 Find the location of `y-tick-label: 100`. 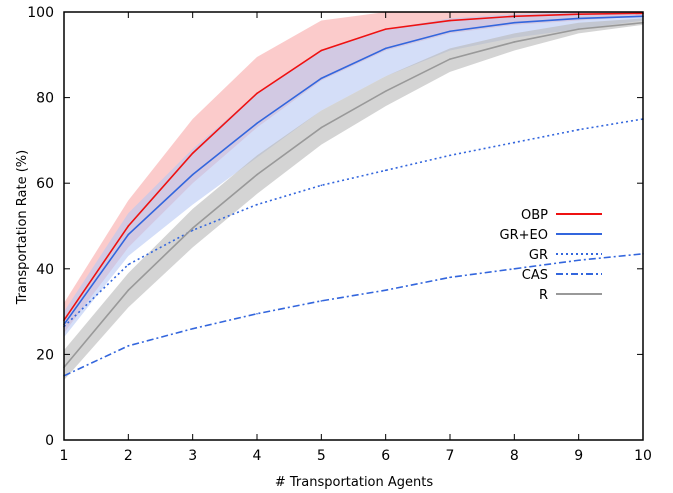

y-tick-label: 100 is located at coordinates (40, 13).